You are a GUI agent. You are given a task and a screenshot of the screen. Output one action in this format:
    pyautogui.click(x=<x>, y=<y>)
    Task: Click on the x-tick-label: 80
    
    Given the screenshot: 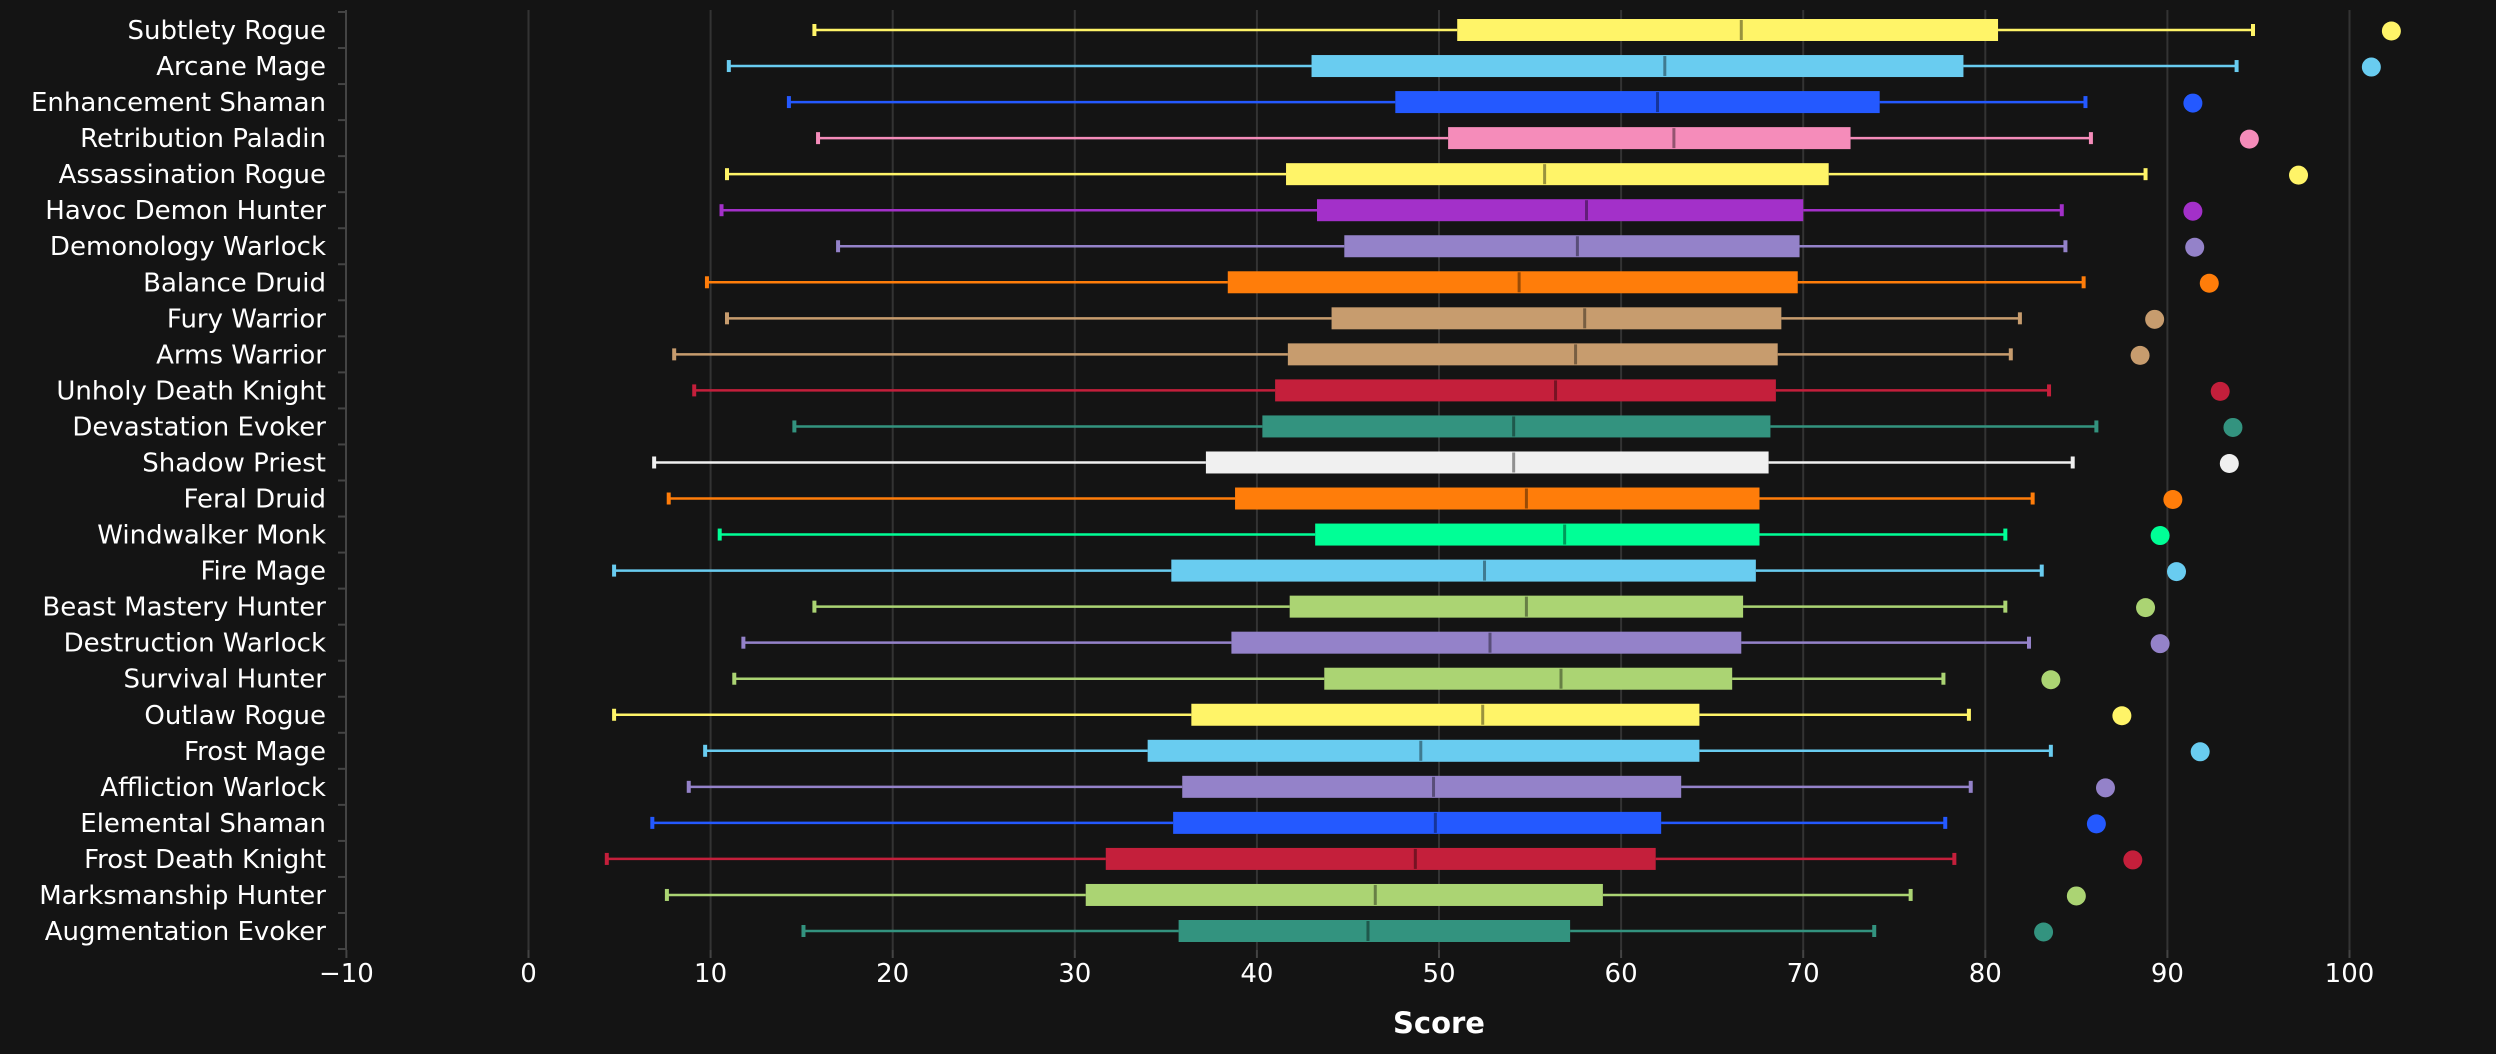 What is the action you would take?
    pyautogui.click(x=1985, y=974)
    